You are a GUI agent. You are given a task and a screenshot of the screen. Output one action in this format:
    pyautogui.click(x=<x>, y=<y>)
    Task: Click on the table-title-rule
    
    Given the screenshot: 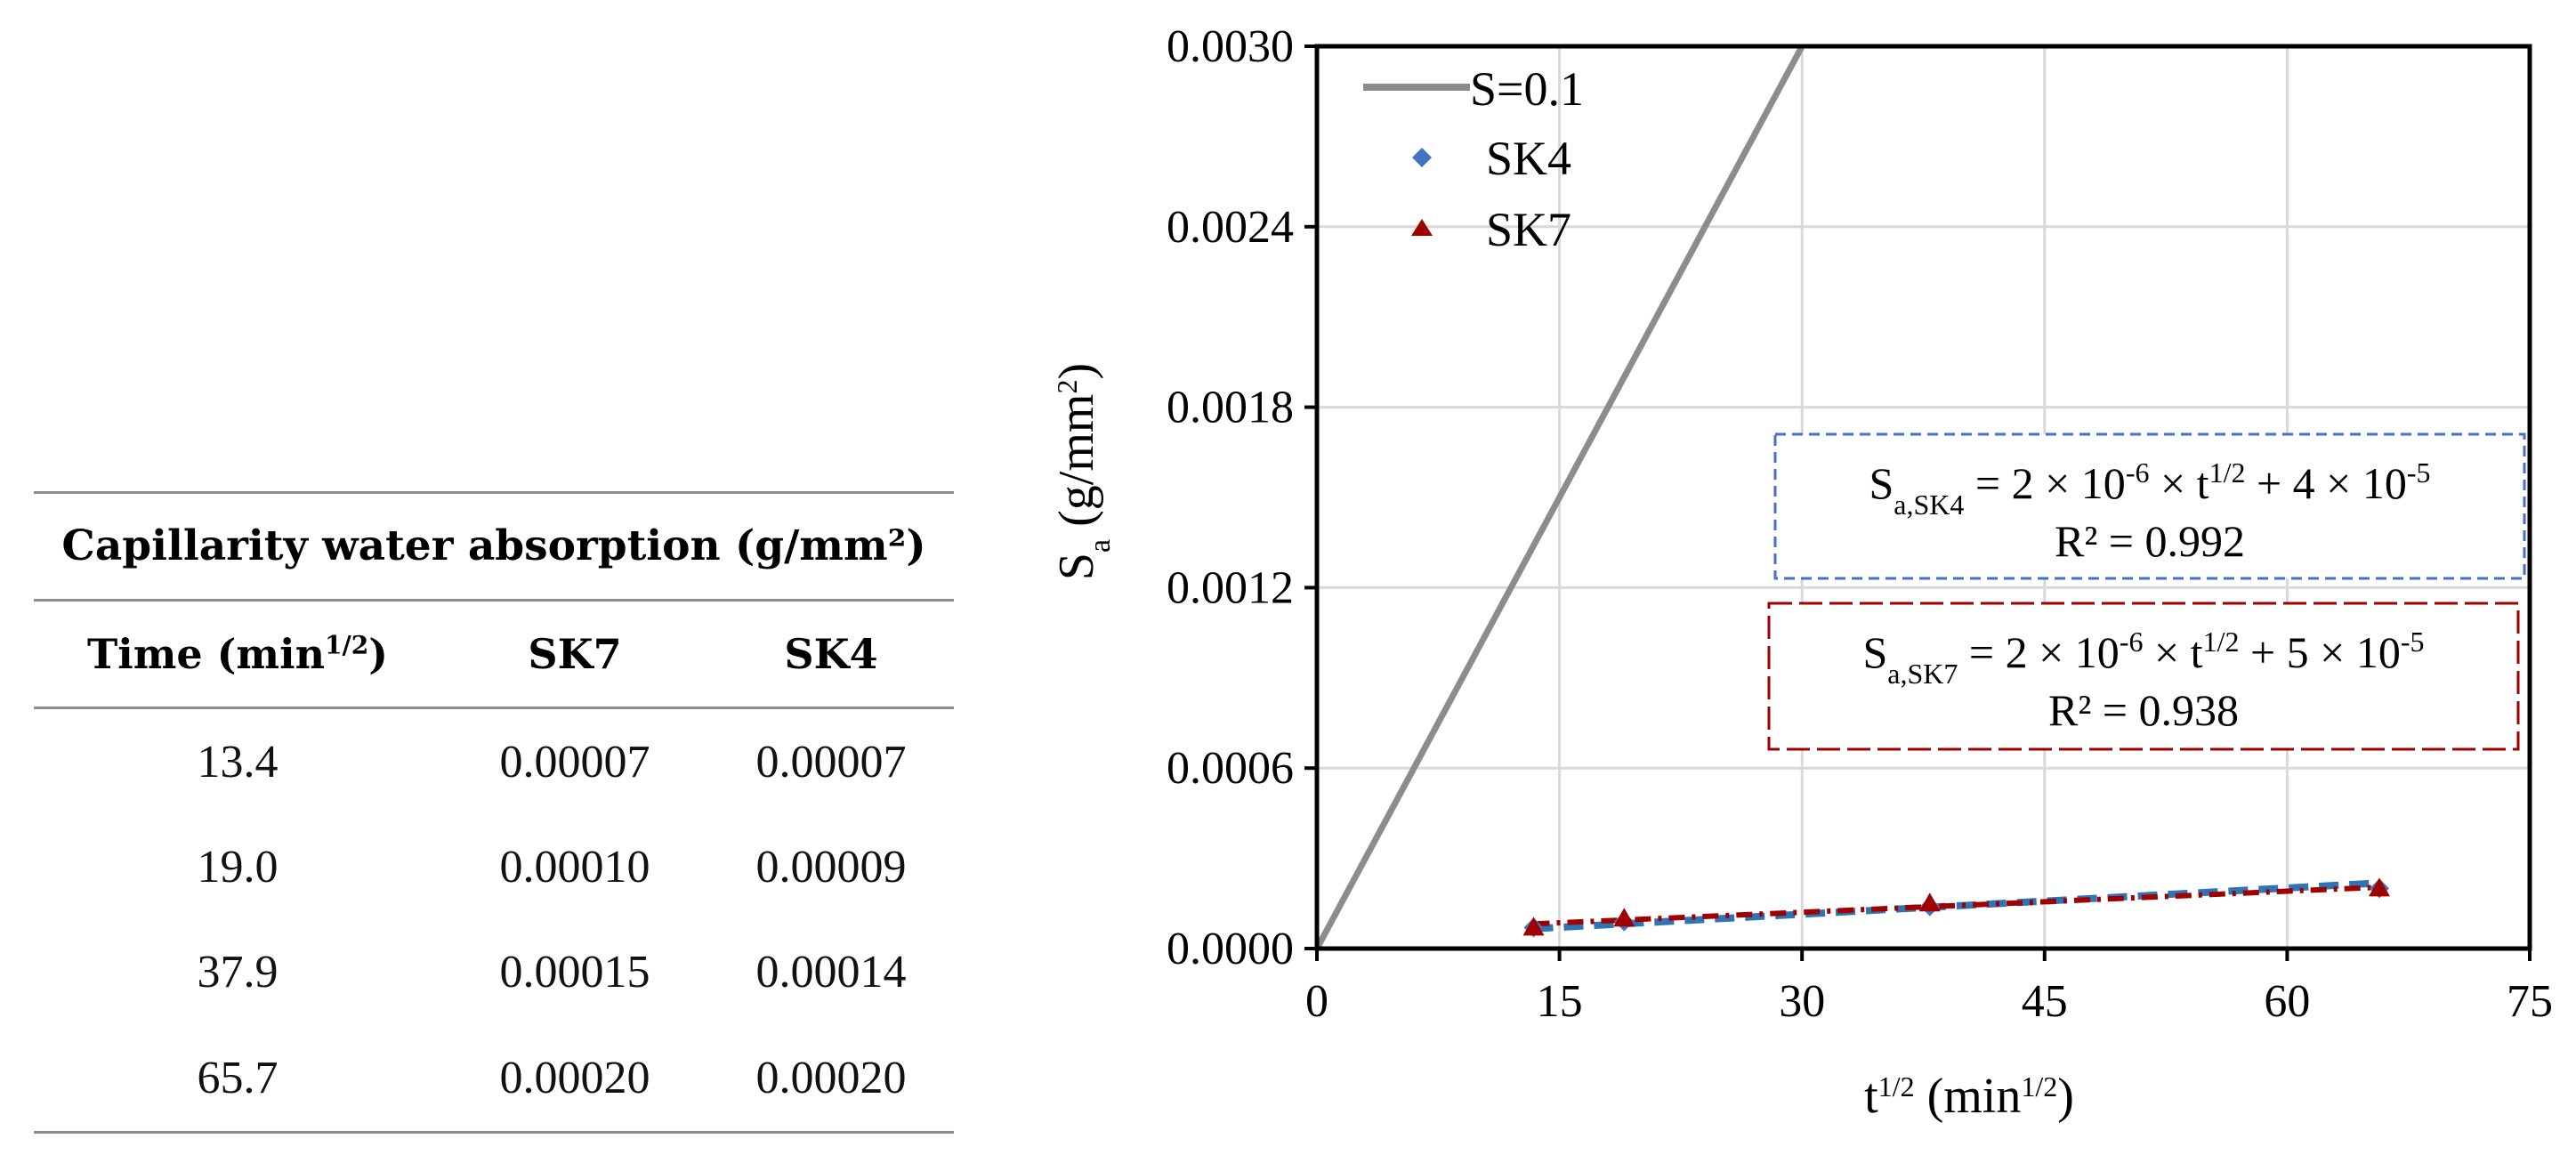 What is the action you would take?
    pyautogui.click(x=494, y=600)
    